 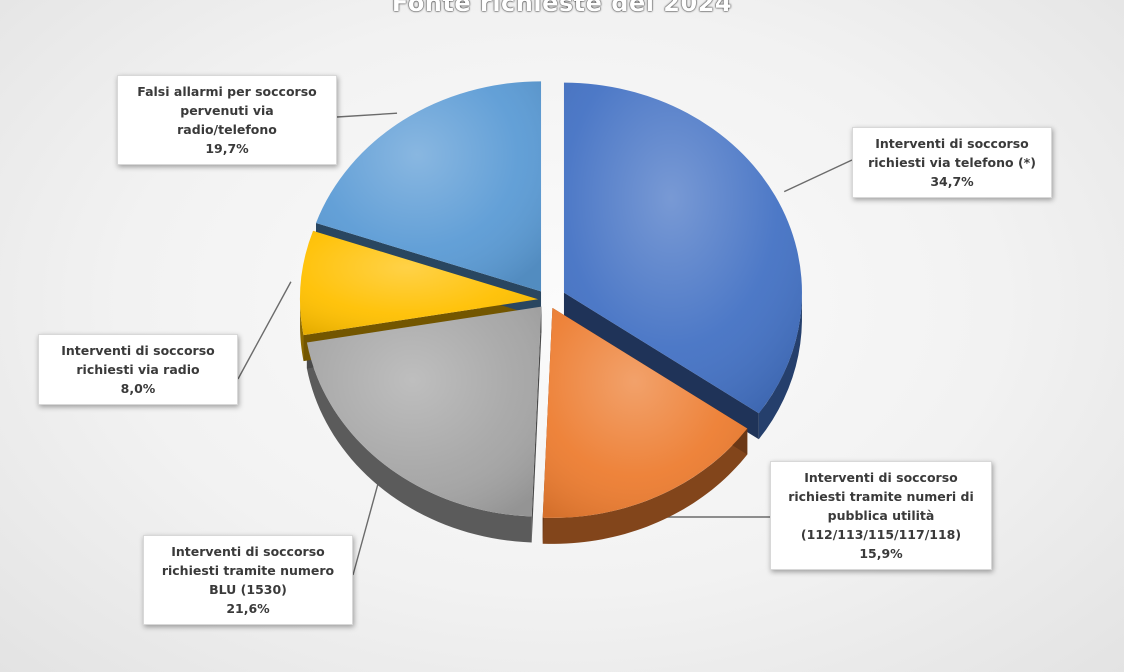 I want to click on leader-line-radio, so click(x=264, y=330).